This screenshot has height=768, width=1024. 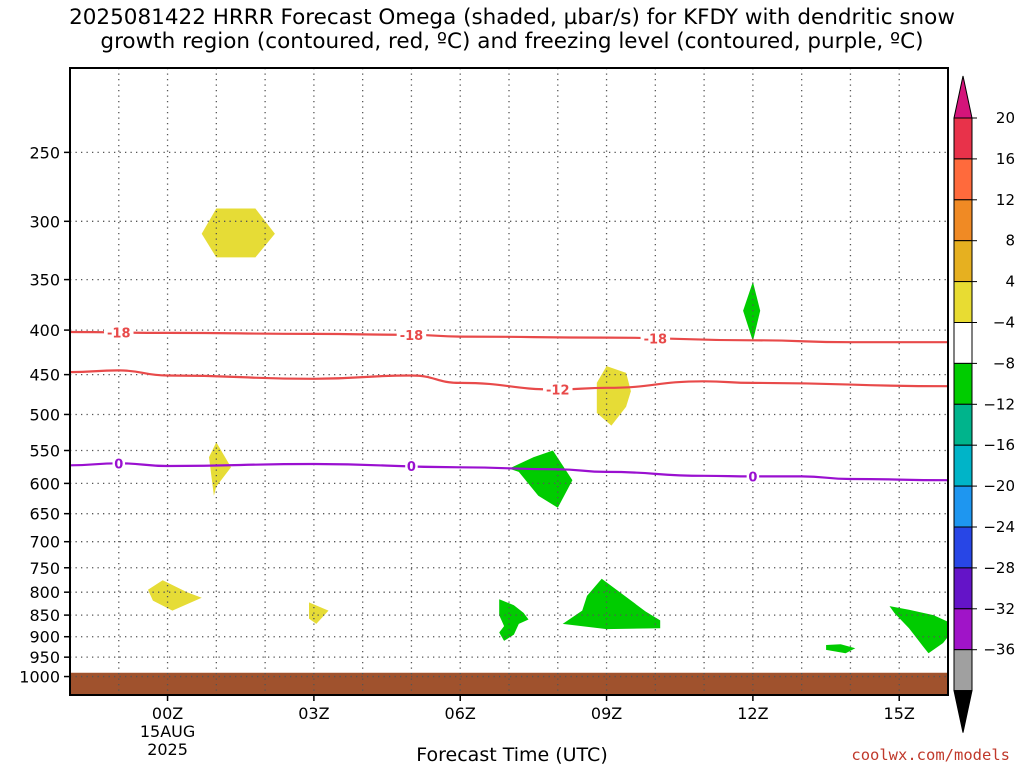 What do you see at coordinates (999, 650) in the screenshot?
I see `colorbar-label-13: −36` at bounding box center [999, 650].